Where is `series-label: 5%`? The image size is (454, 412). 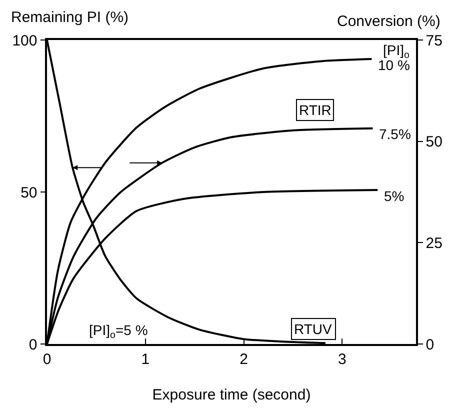
series-label: 5% is located at coordinates (394, 196).